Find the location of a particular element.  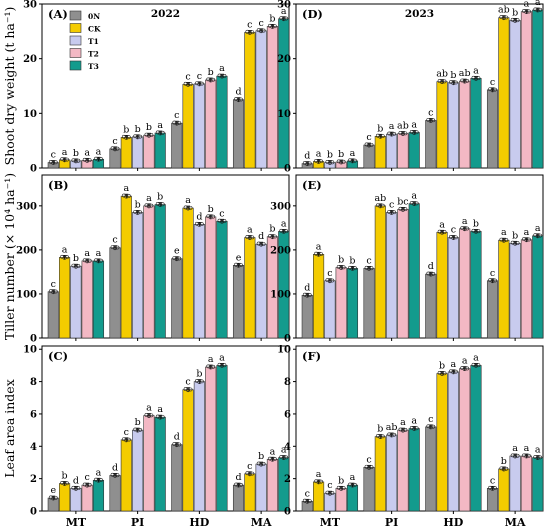

y-tick-label: 30 is located at coordinates (30, 5).